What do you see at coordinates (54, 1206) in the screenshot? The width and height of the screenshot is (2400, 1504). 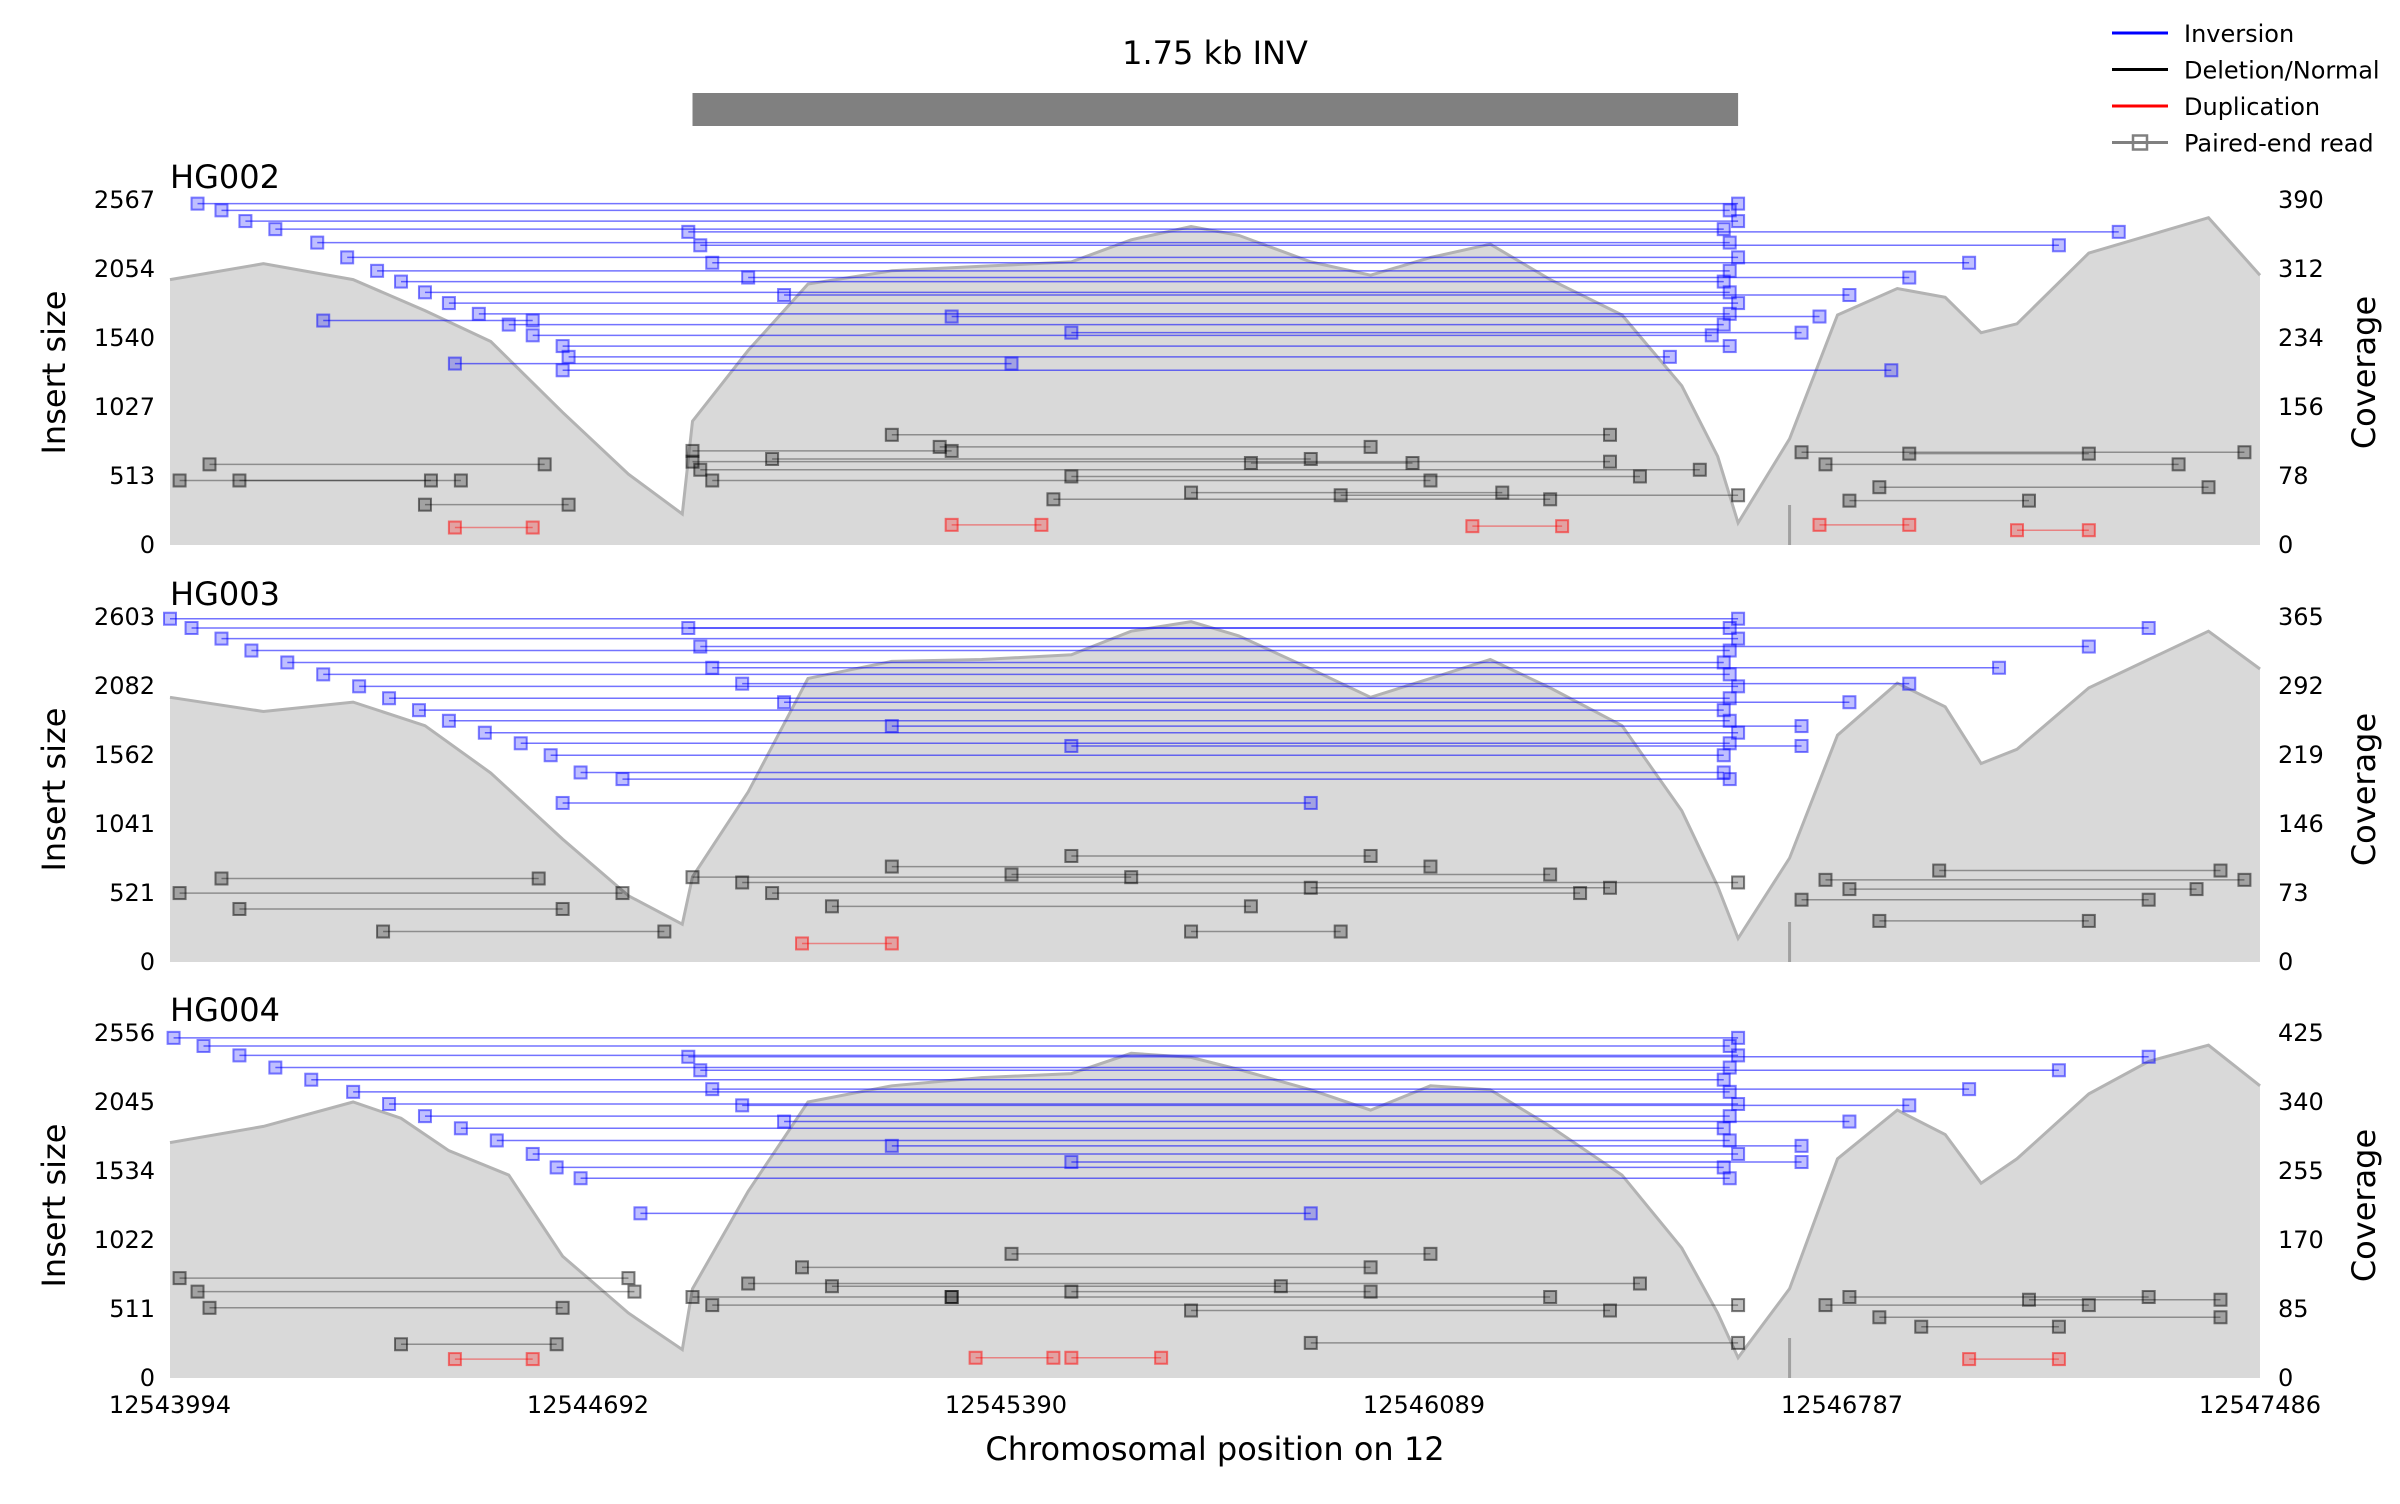 I see `y-axis-label: Insert size` at bounding box center [54, 1206].